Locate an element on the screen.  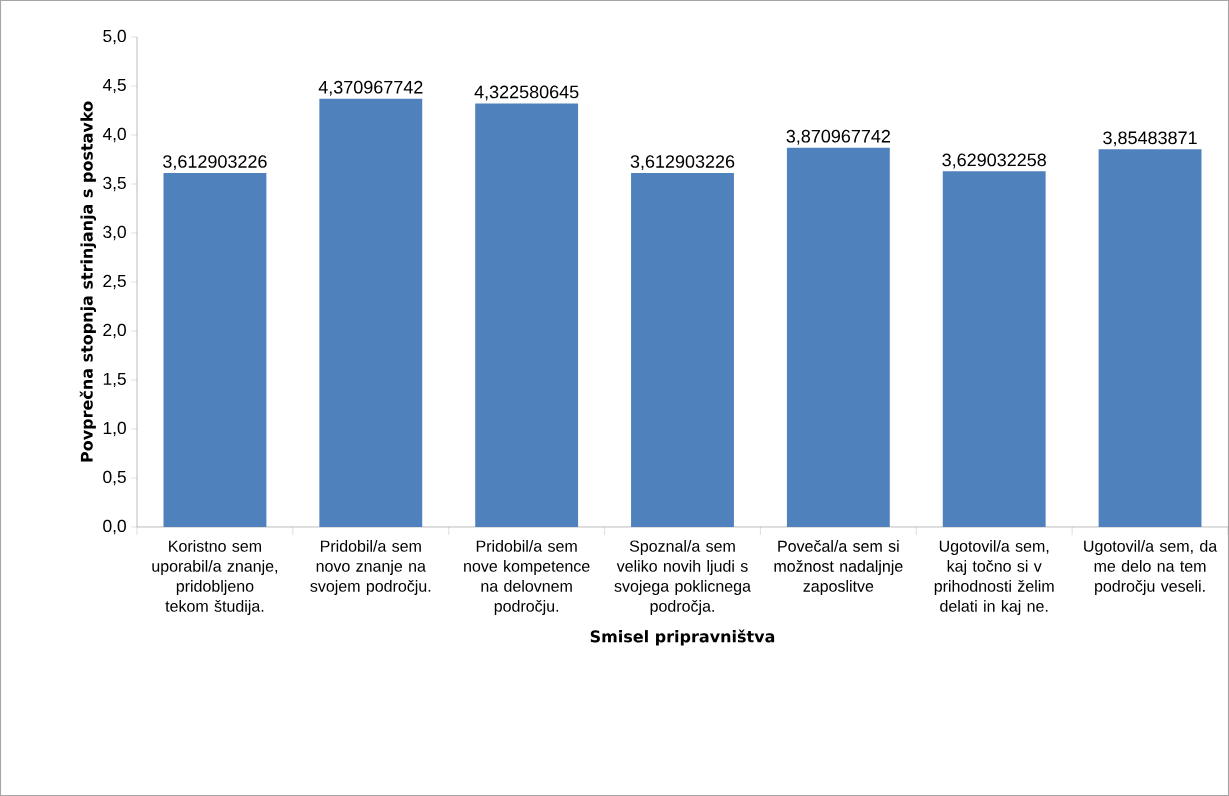
x-tick-label: Ugotovil/a sem, da me delo na tem področju veseli. is located at coordinates (1151, 567).